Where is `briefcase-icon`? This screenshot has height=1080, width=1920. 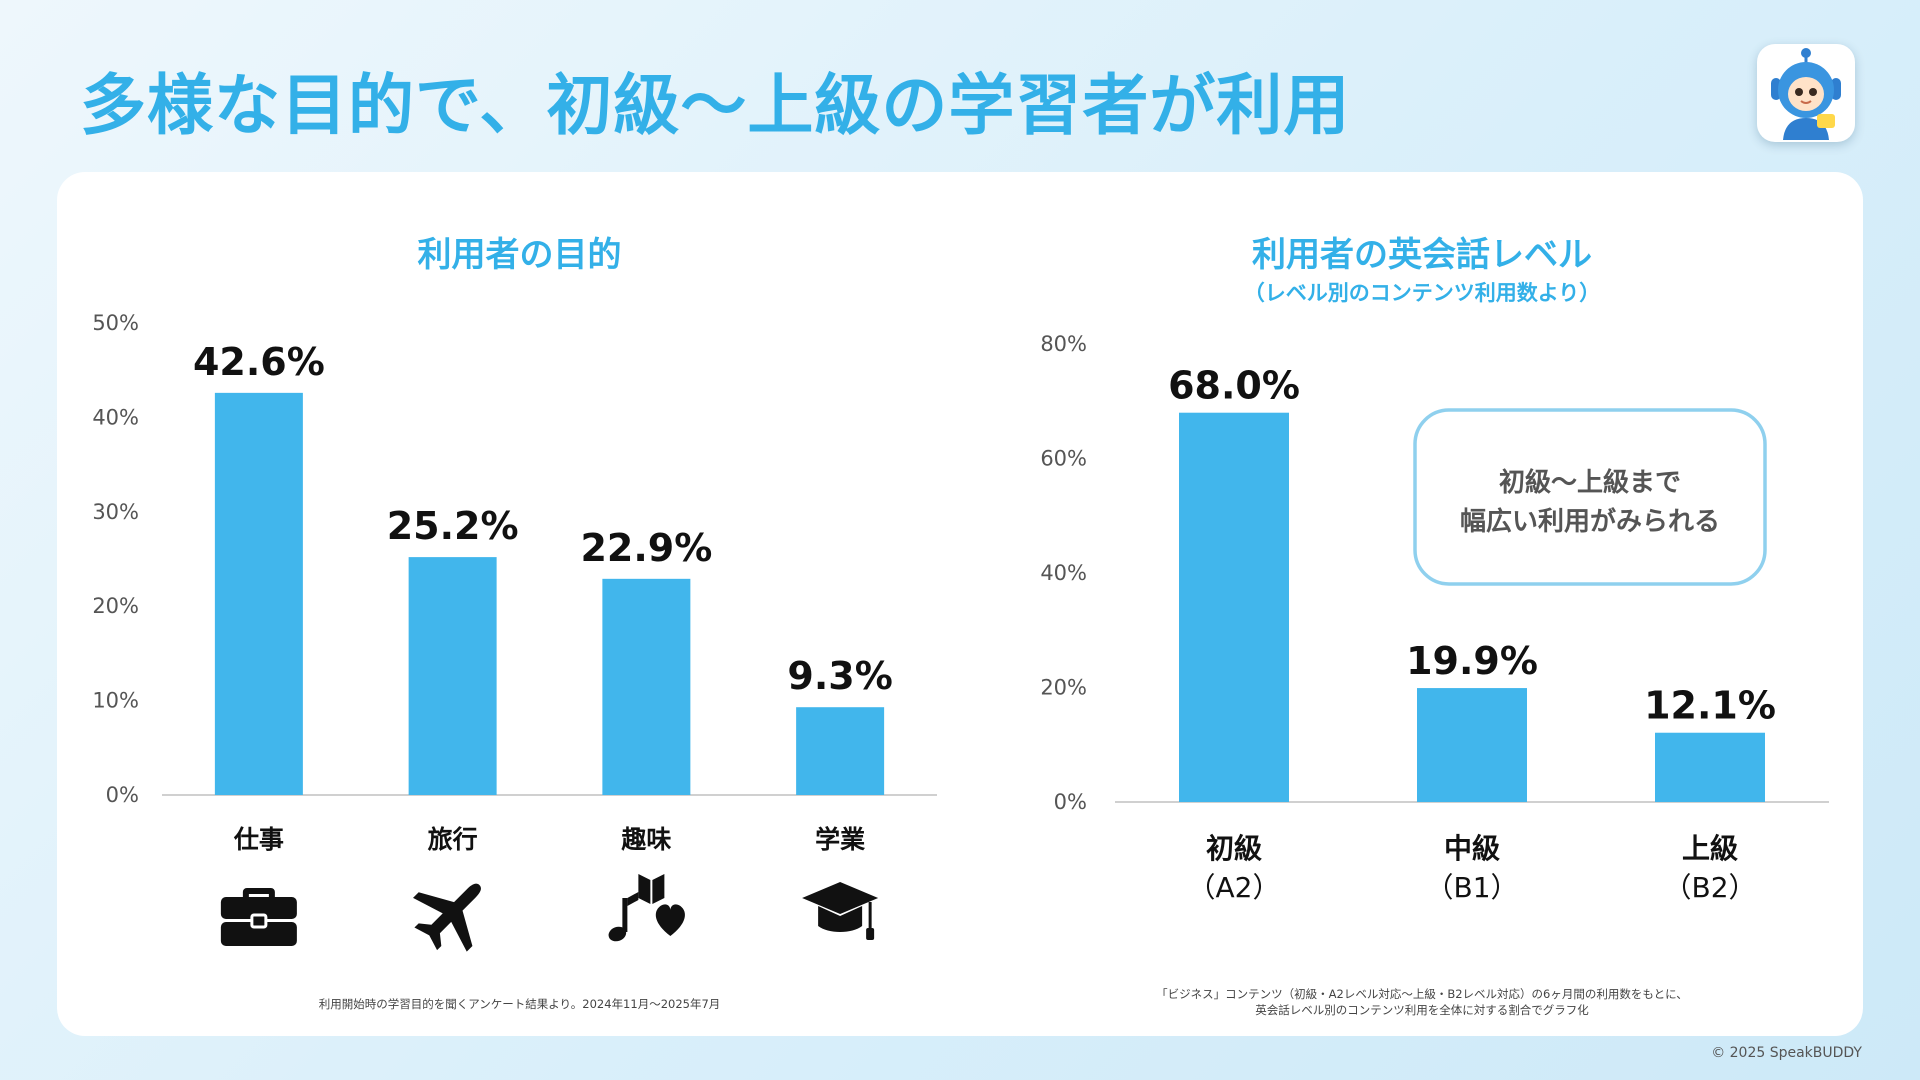
briefcase-icon is located at coordinates (258, 917).